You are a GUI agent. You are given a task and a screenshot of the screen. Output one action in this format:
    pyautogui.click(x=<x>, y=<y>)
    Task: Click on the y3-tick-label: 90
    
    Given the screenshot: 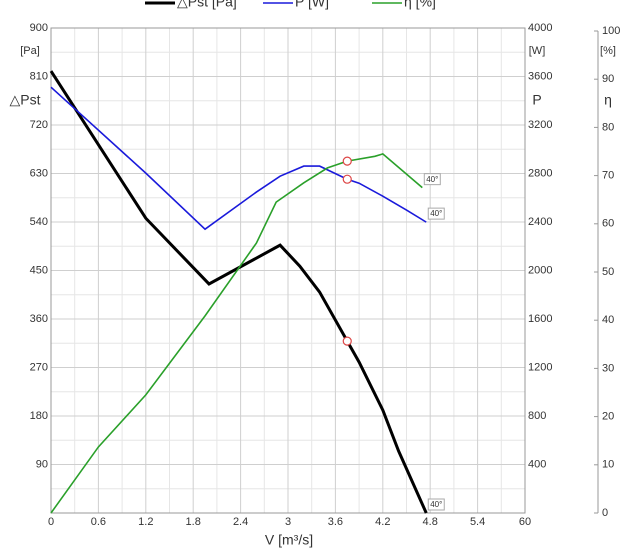 What is the action you would take?
    pyautogui.click(x=608, y=79)
    